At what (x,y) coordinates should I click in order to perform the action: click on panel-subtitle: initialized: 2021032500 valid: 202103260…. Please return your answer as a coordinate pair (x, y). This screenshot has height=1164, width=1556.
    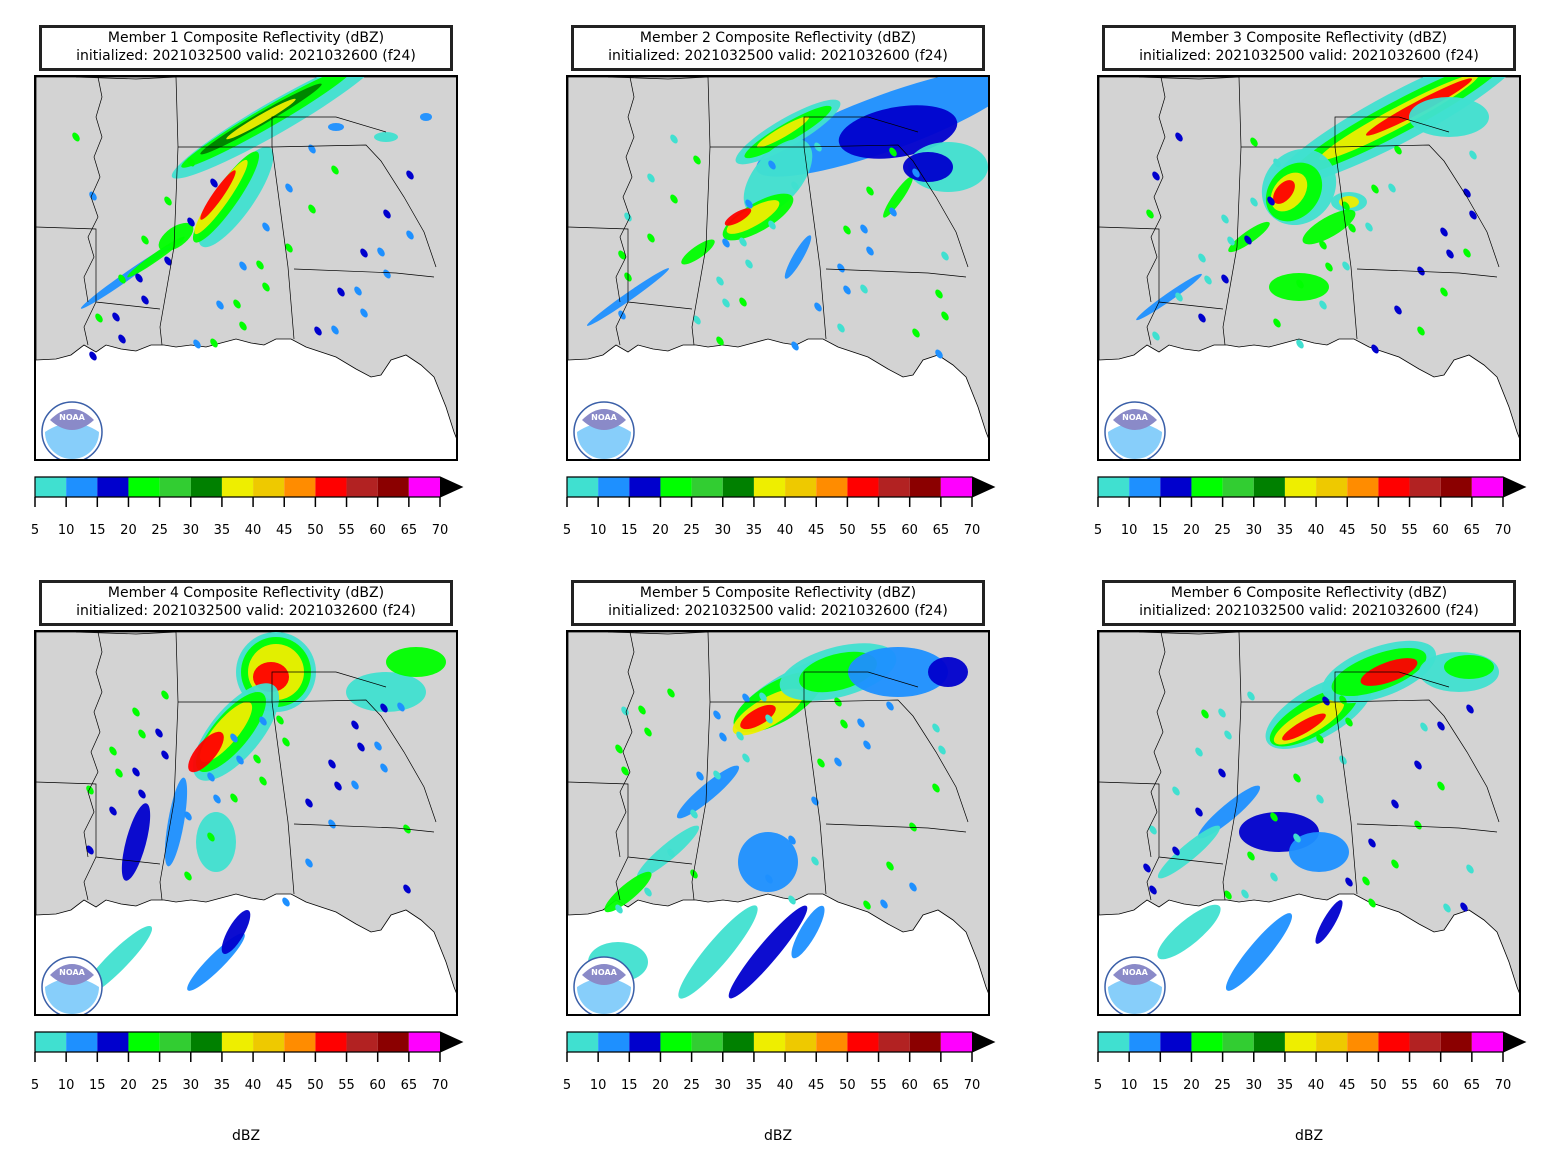
    Looking at the image, I should click on (778, 611).